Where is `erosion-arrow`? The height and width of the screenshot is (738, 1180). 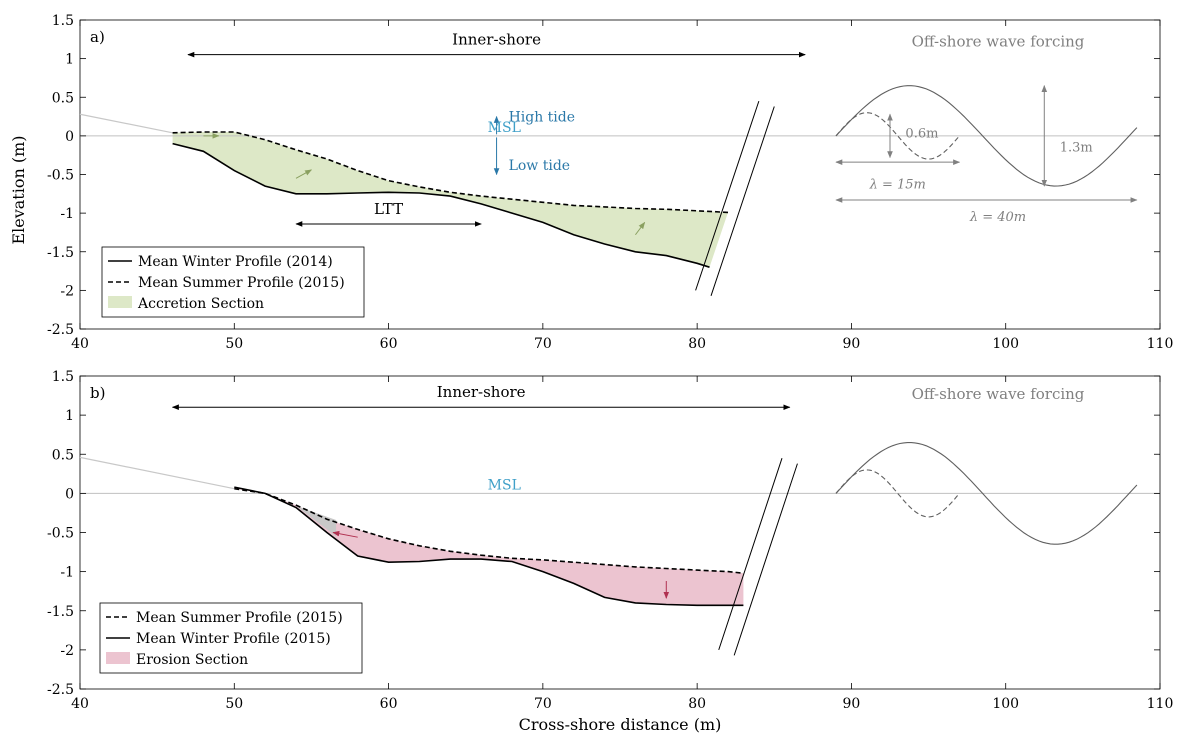 erosion-arrow is located at coordinates (345, 534).